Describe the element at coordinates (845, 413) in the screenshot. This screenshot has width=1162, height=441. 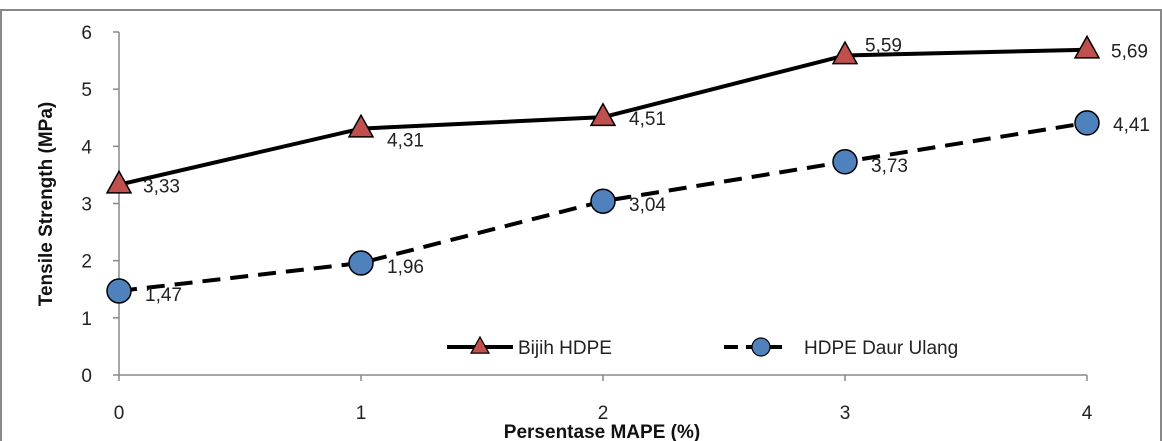
I see `x-tick-label: 3` at that location.